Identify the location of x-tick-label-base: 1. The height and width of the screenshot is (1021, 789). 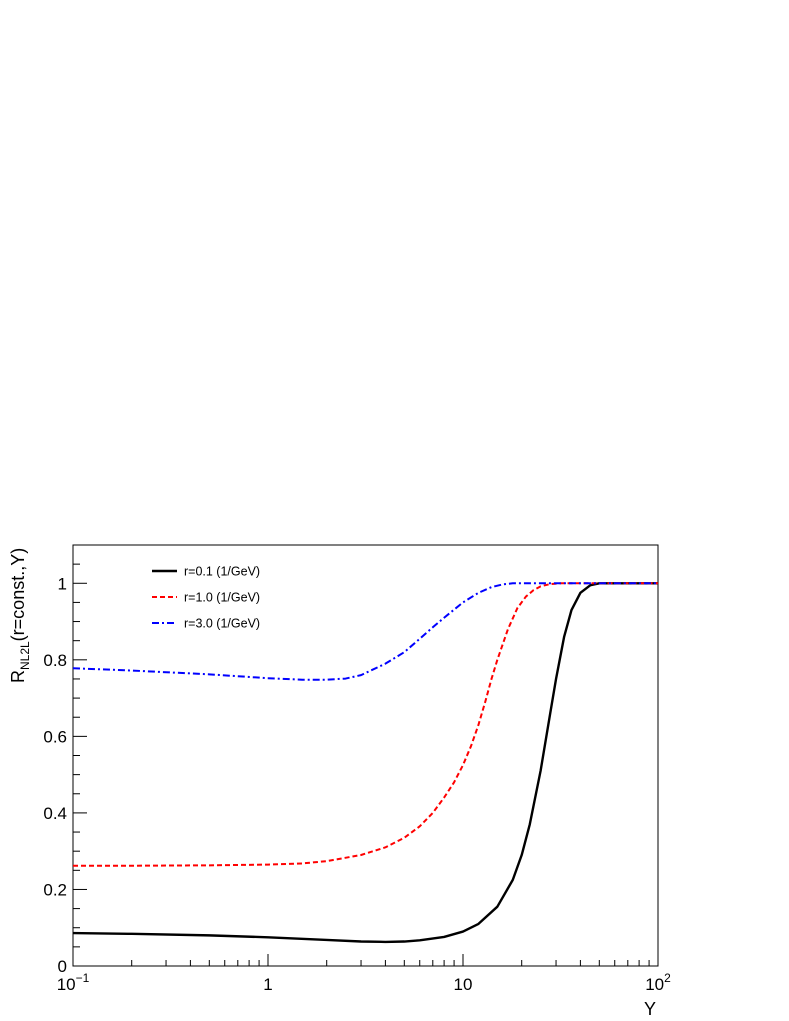
(267, 984).